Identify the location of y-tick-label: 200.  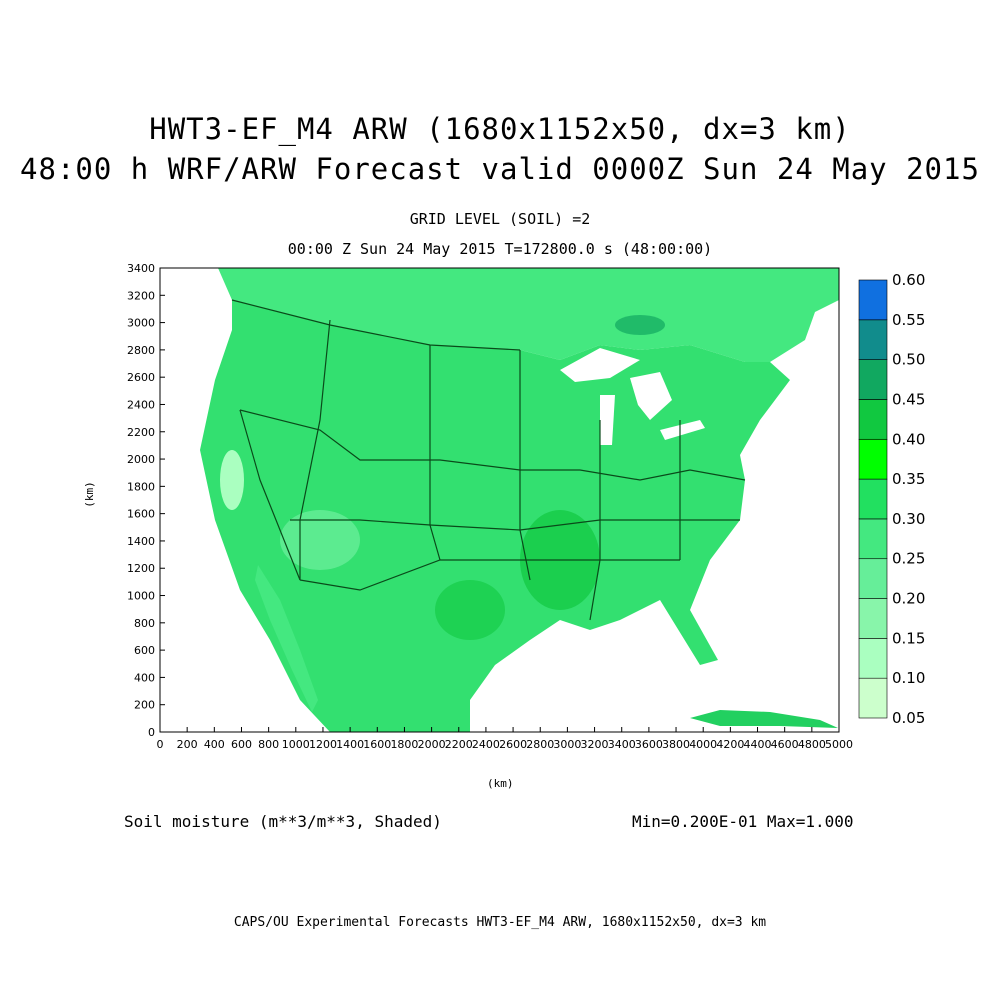
(144, 705).